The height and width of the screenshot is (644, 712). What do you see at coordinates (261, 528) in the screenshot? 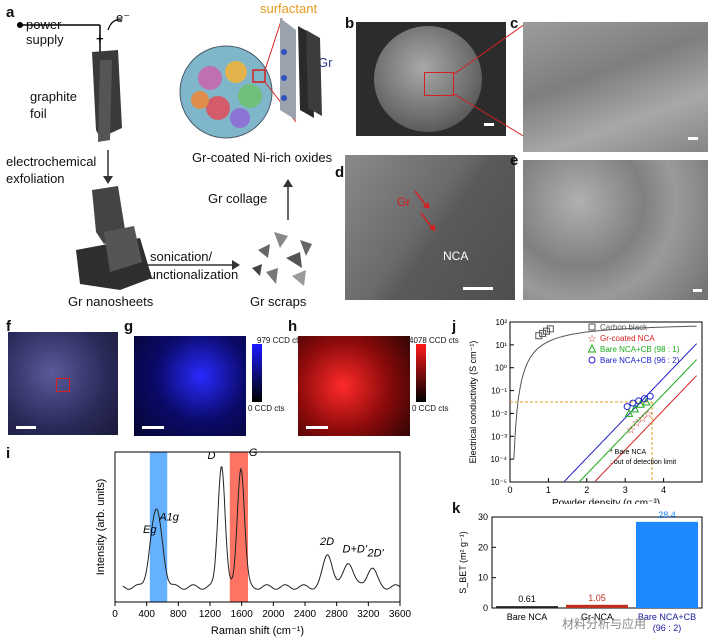
I see `spectrum-line` at bounding box center [261, 528].